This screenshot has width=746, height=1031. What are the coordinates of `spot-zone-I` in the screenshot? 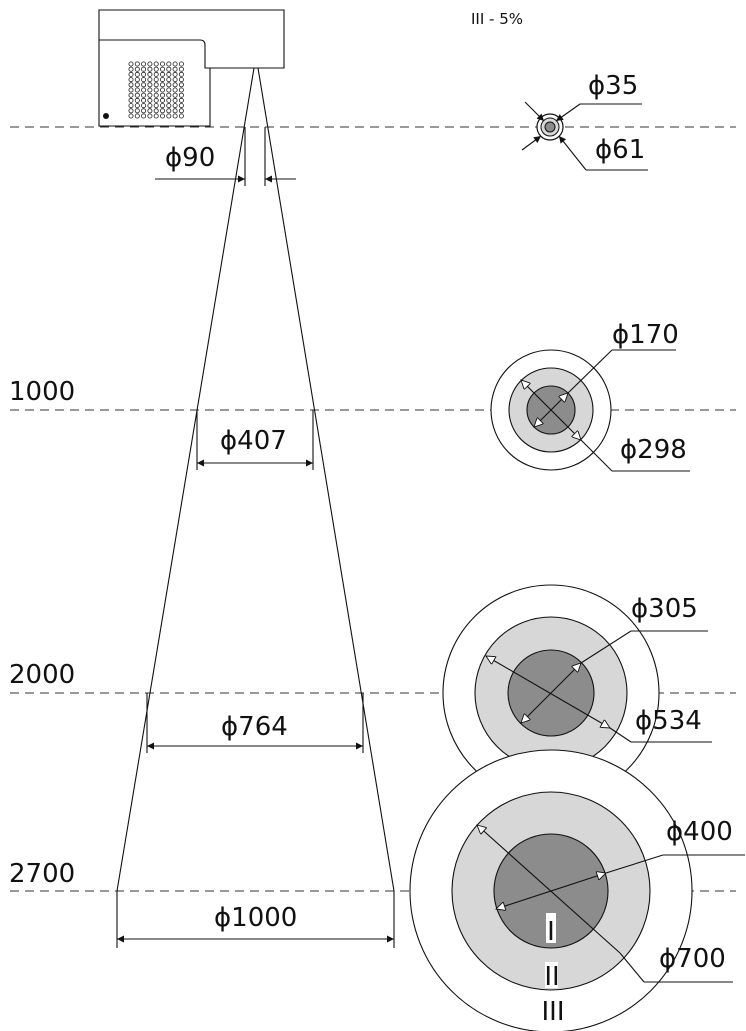 It's located at (550, 127).